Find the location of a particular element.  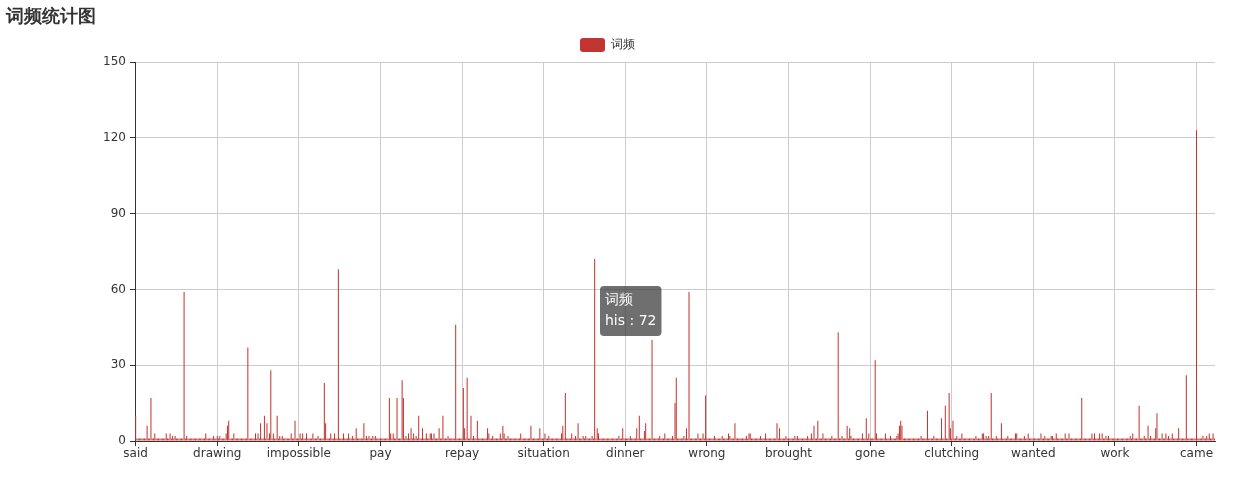

y-tick-label: 120 is located at coordinates (114, 136).